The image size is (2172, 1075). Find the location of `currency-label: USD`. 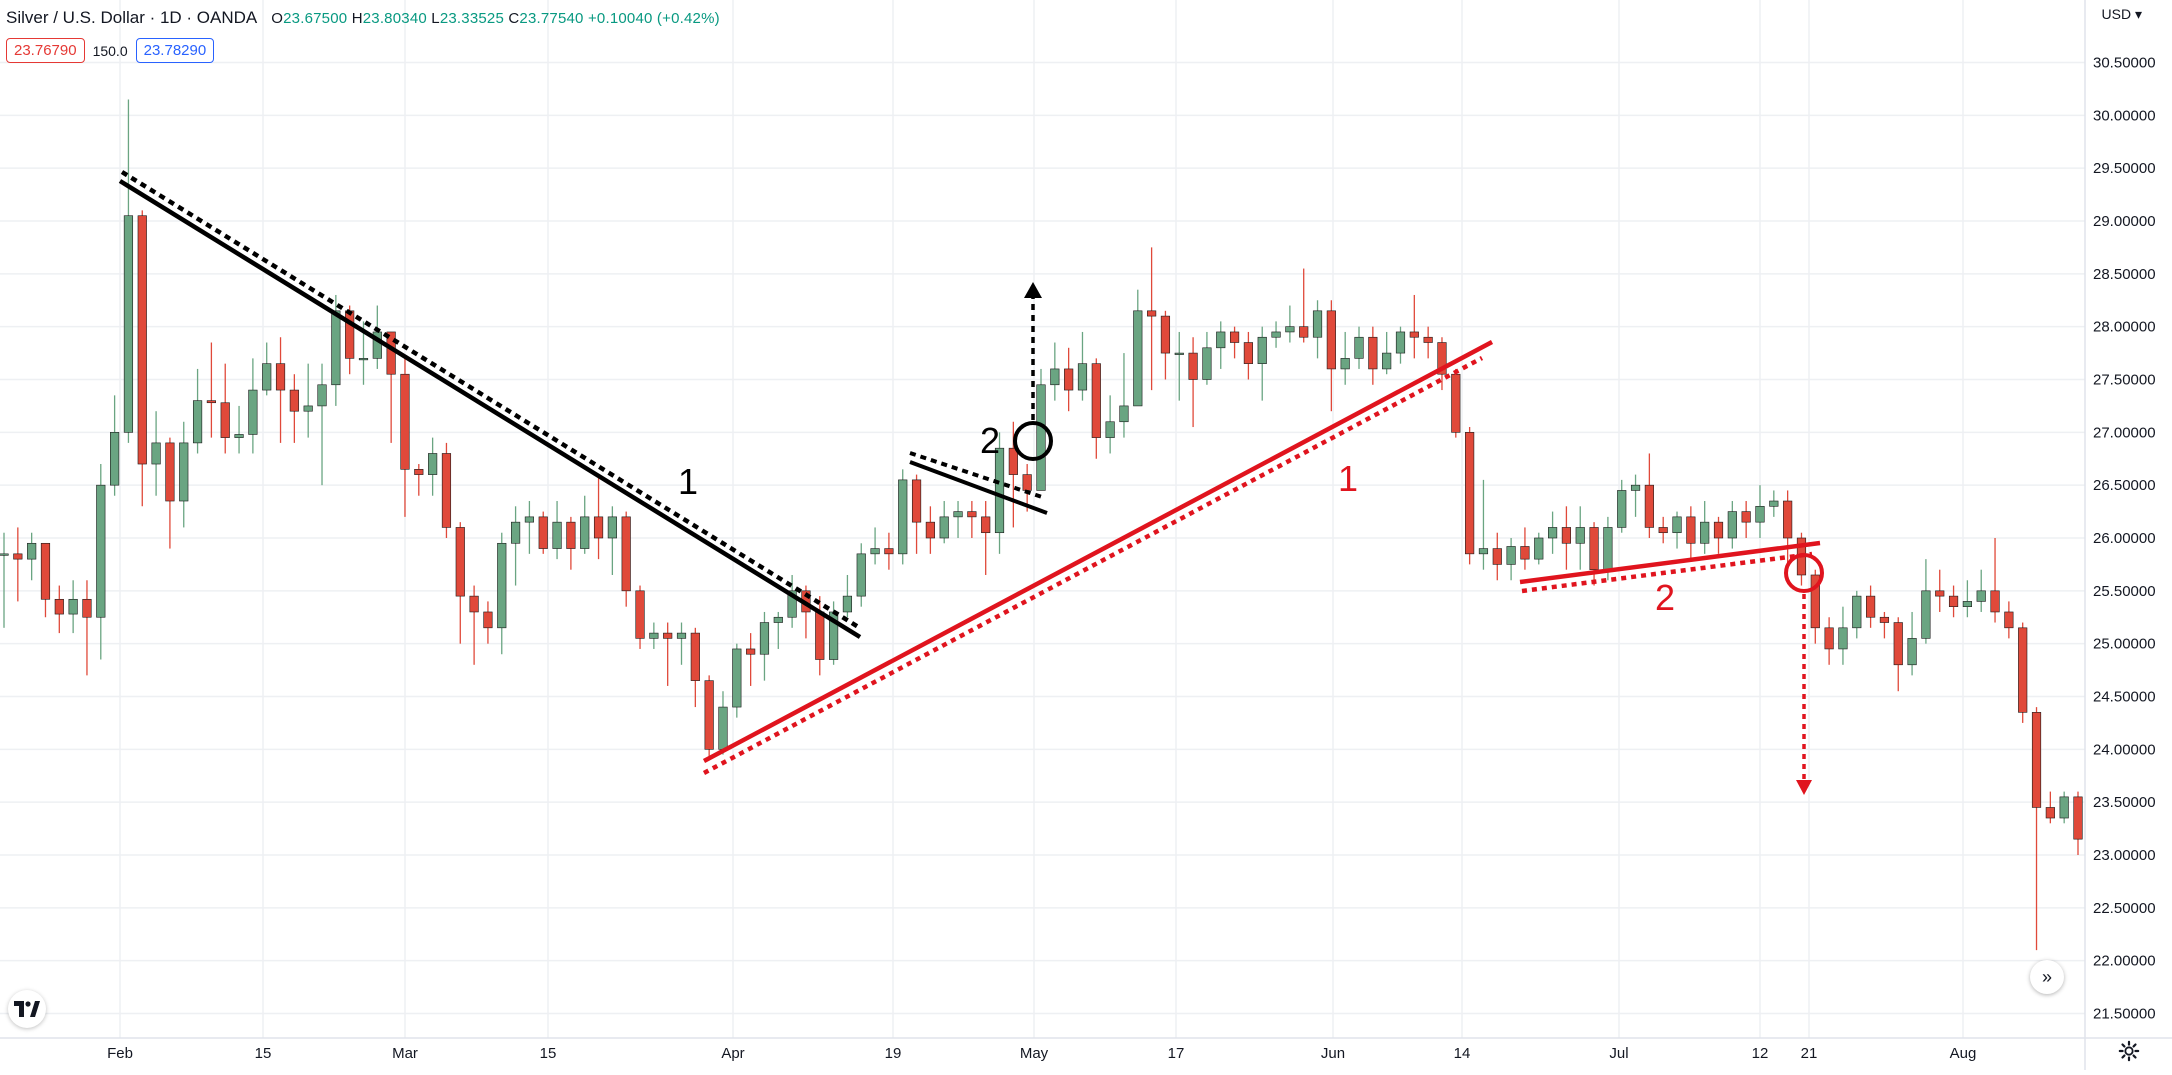

currency-label: USD is located at coordinates (2116, 14).